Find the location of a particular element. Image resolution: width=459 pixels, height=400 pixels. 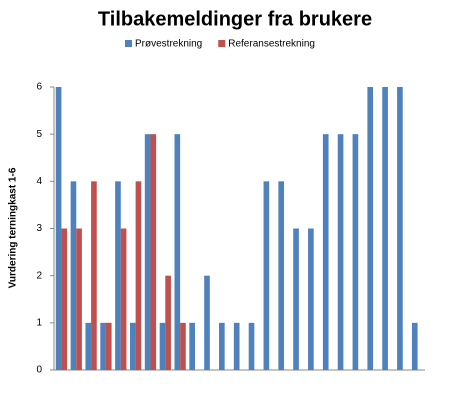

y-tick-label: 1 is located at coordinates (39, 322).